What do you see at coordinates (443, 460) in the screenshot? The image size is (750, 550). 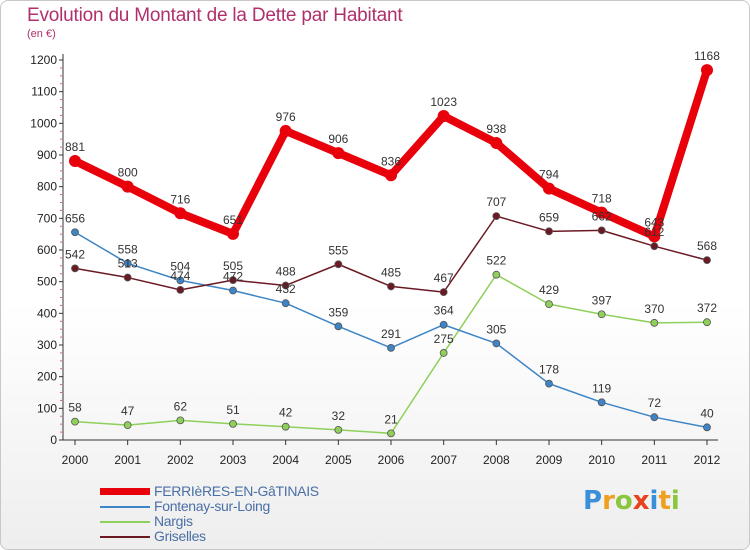 I see `x-tick-label: 2007` at bounding box center [443, 460].